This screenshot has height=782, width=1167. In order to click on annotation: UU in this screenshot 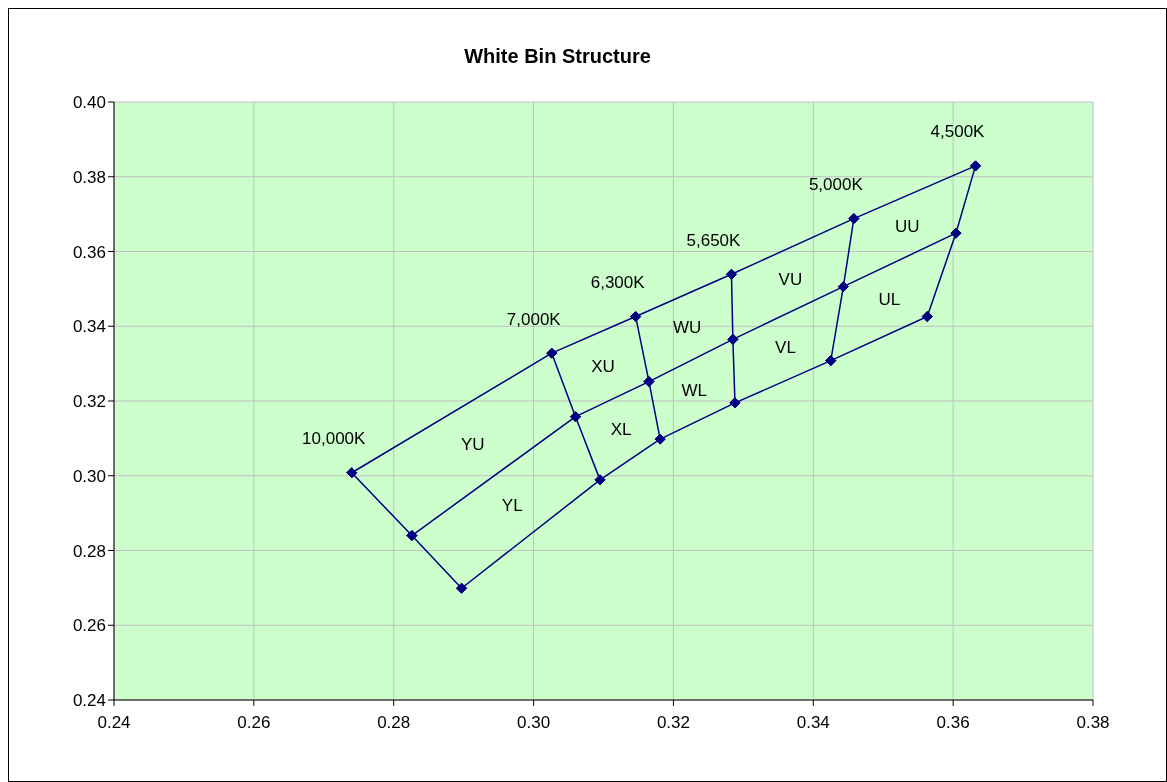, I will do `click(907, 226)`.